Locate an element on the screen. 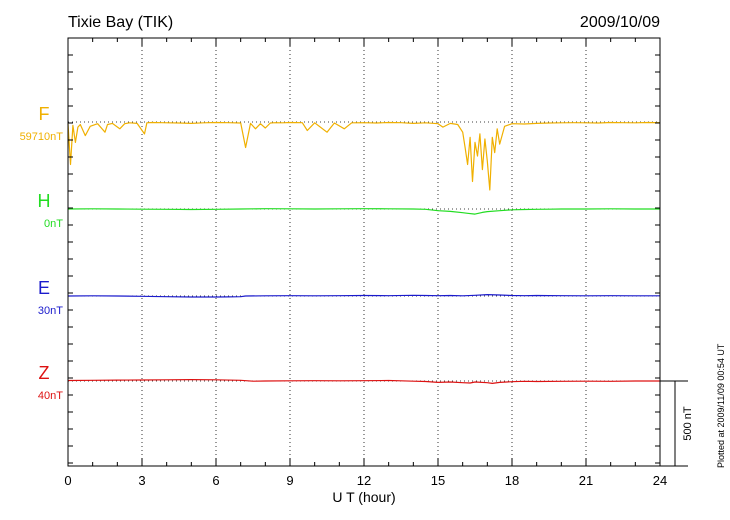 The height and width of the screenshot is (520, 730). plotted-at-note: Plotted at 2009/11/09 00:54 UT is located at coordinates (721, 405).